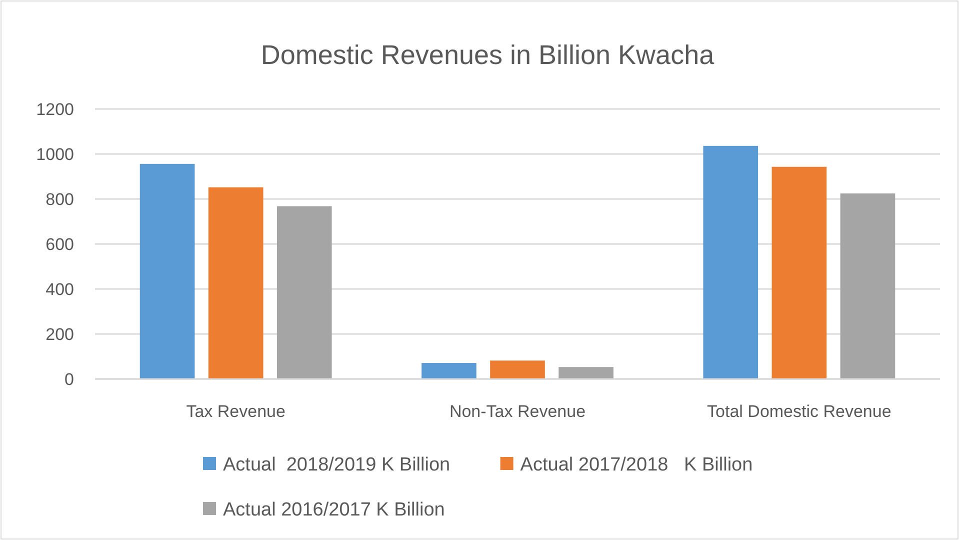  What do you see at coordinates (60, 334) in the screenshot?
I see `y-tick-label: 200` at bounding box center [60, 334].